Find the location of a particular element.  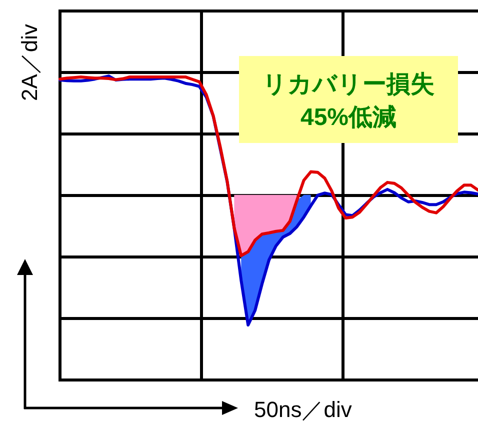

x-axis-title: 50ns／div is located at coordinates (303, 409).